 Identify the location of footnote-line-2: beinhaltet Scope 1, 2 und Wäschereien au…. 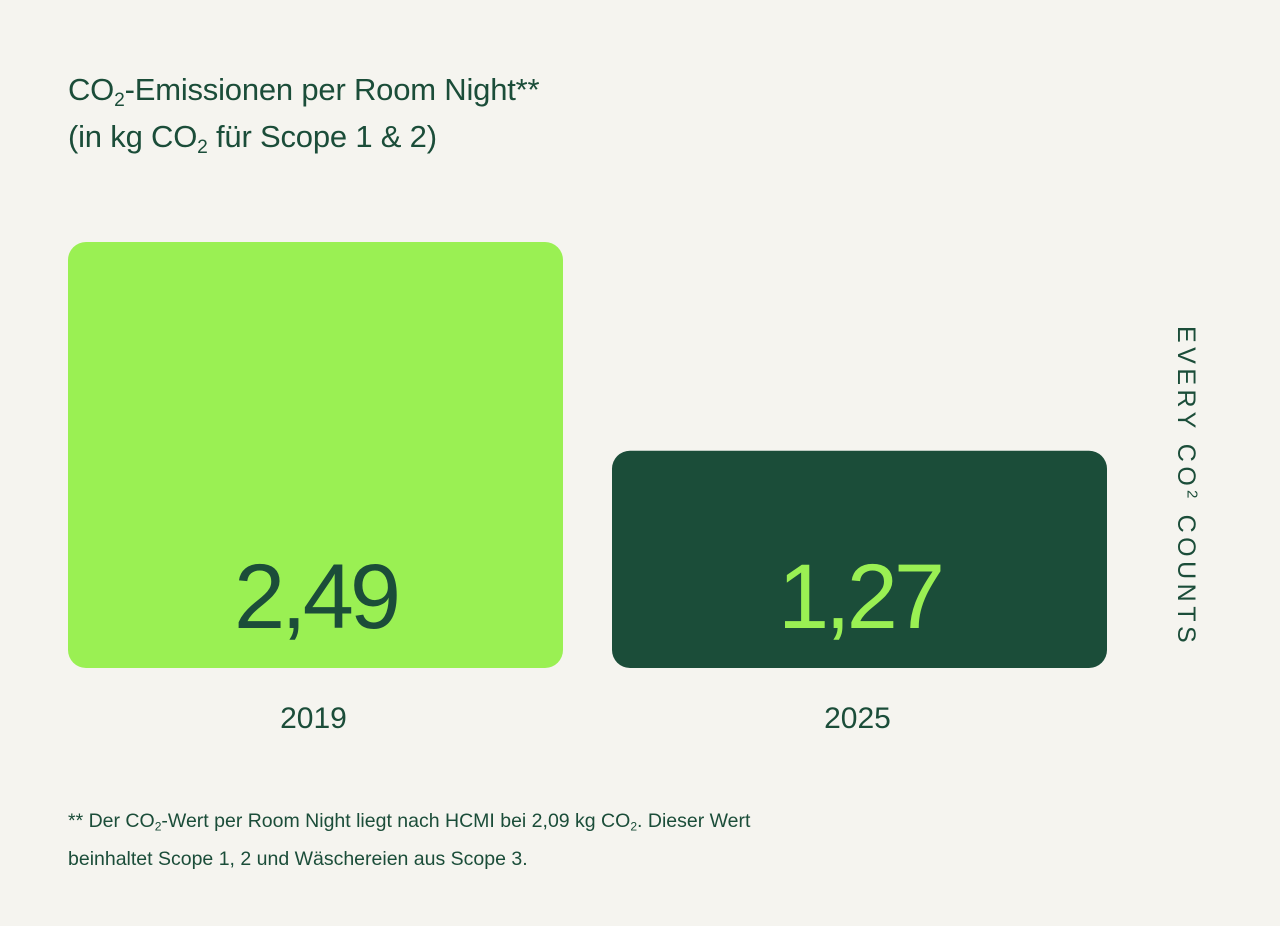
(298, 859).